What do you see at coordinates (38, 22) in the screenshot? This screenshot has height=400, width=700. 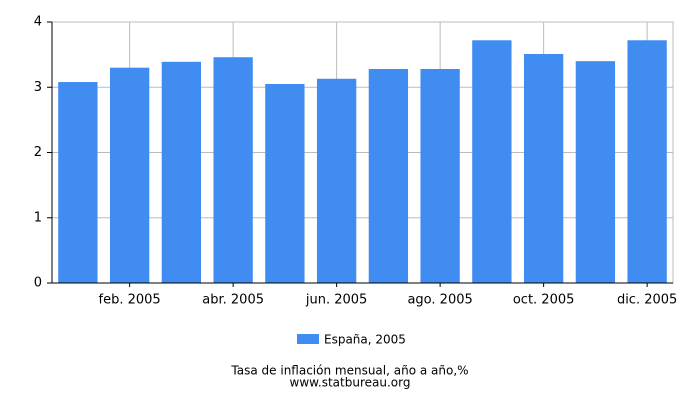 I see `y-tick-label: 4` at bounding box center [38, 22].